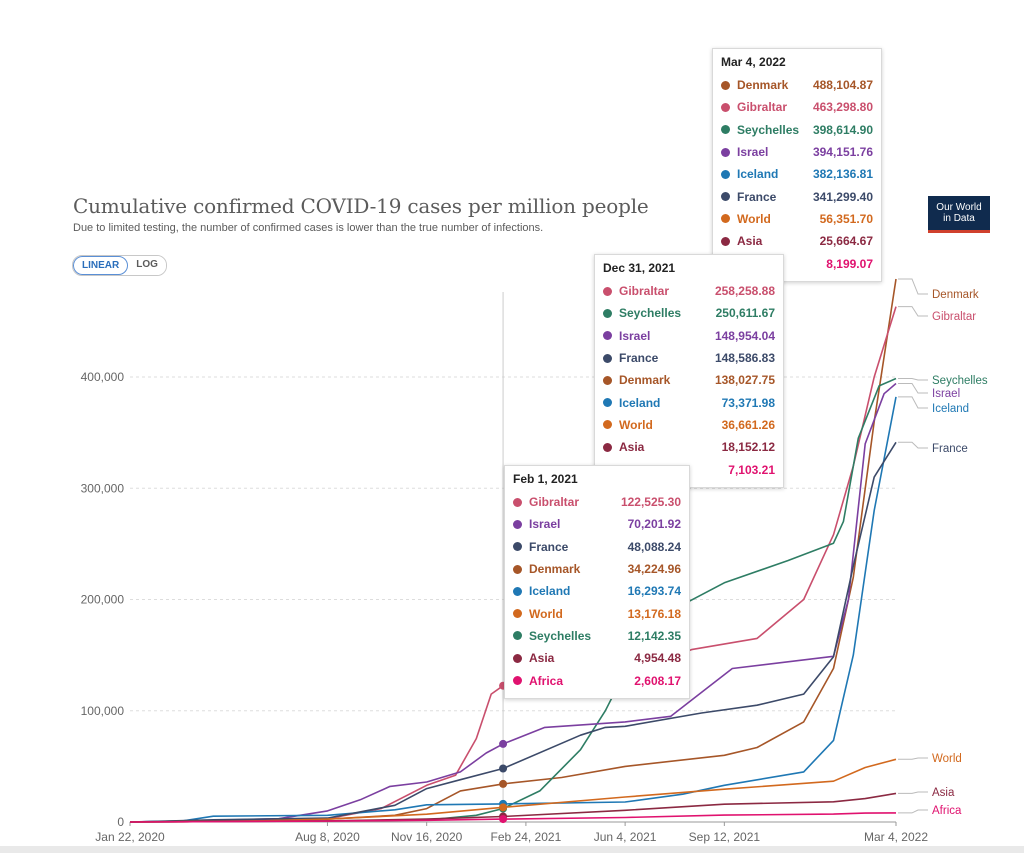 The width and height of the screenshot is (1024, 853). Describe the element at coordinates (654, 546) in the screenshot. I see `tooltip-series-value: 48,088.24` at that location.